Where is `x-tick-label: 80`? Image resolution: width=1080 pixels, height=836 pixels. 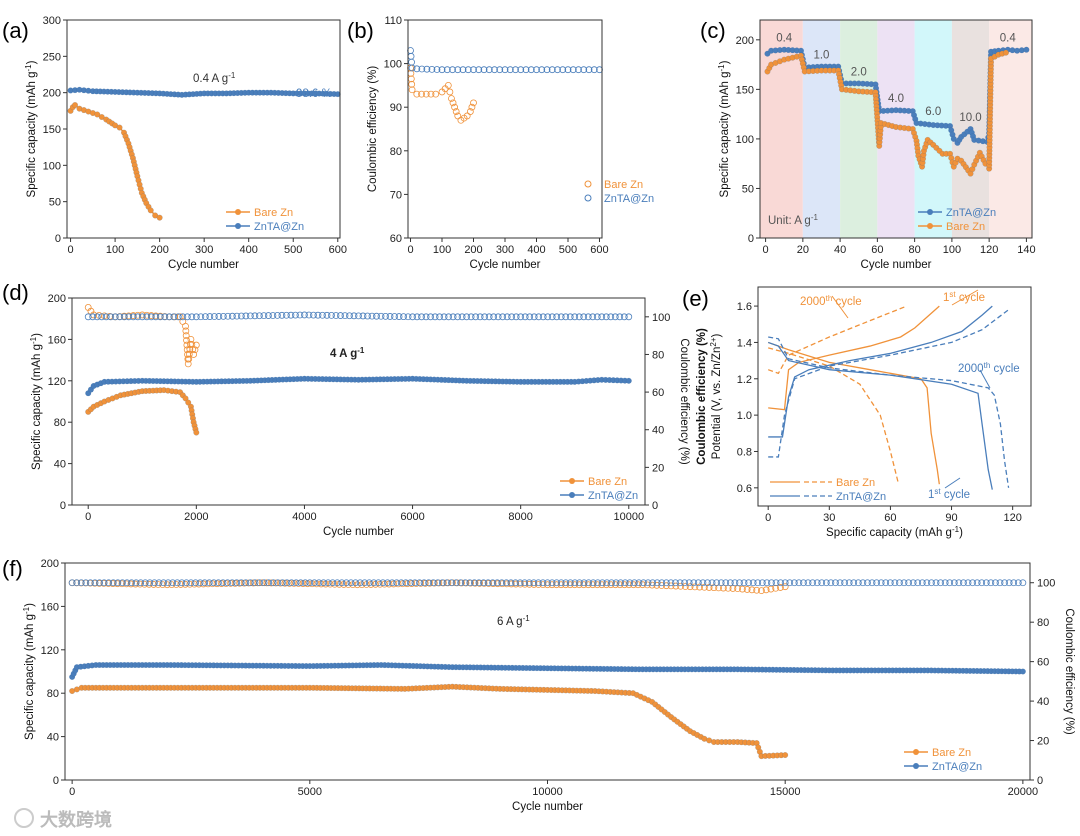
x-tick-label: 80 is located at coordinates (915, 250).